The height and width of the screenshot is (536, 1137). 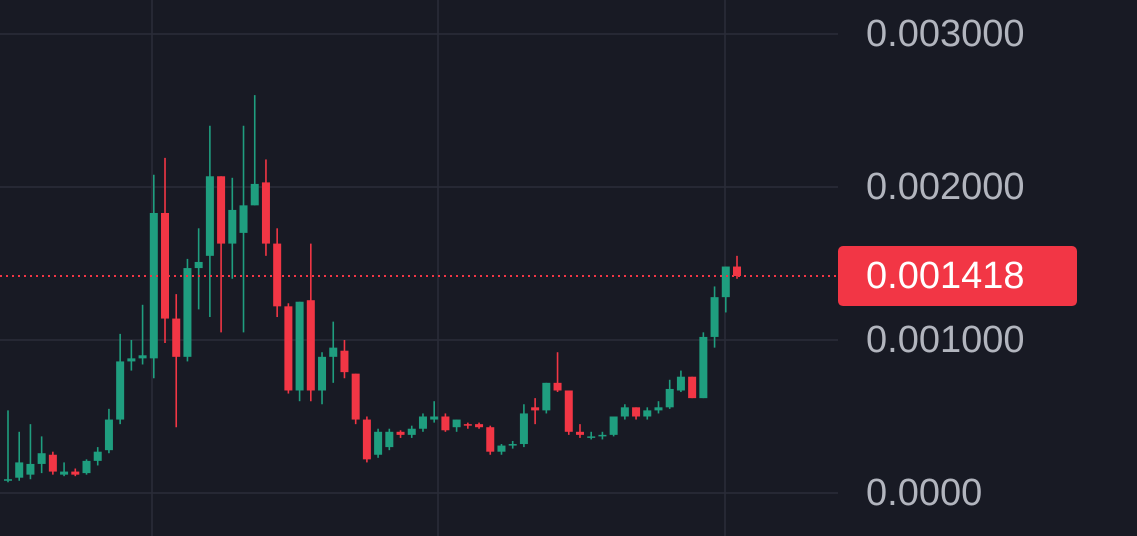 What do you see at coordinates (945, 340) in the screenshot?
I see `y-tick-label: 0.001000` at bounding box center [945, 340].